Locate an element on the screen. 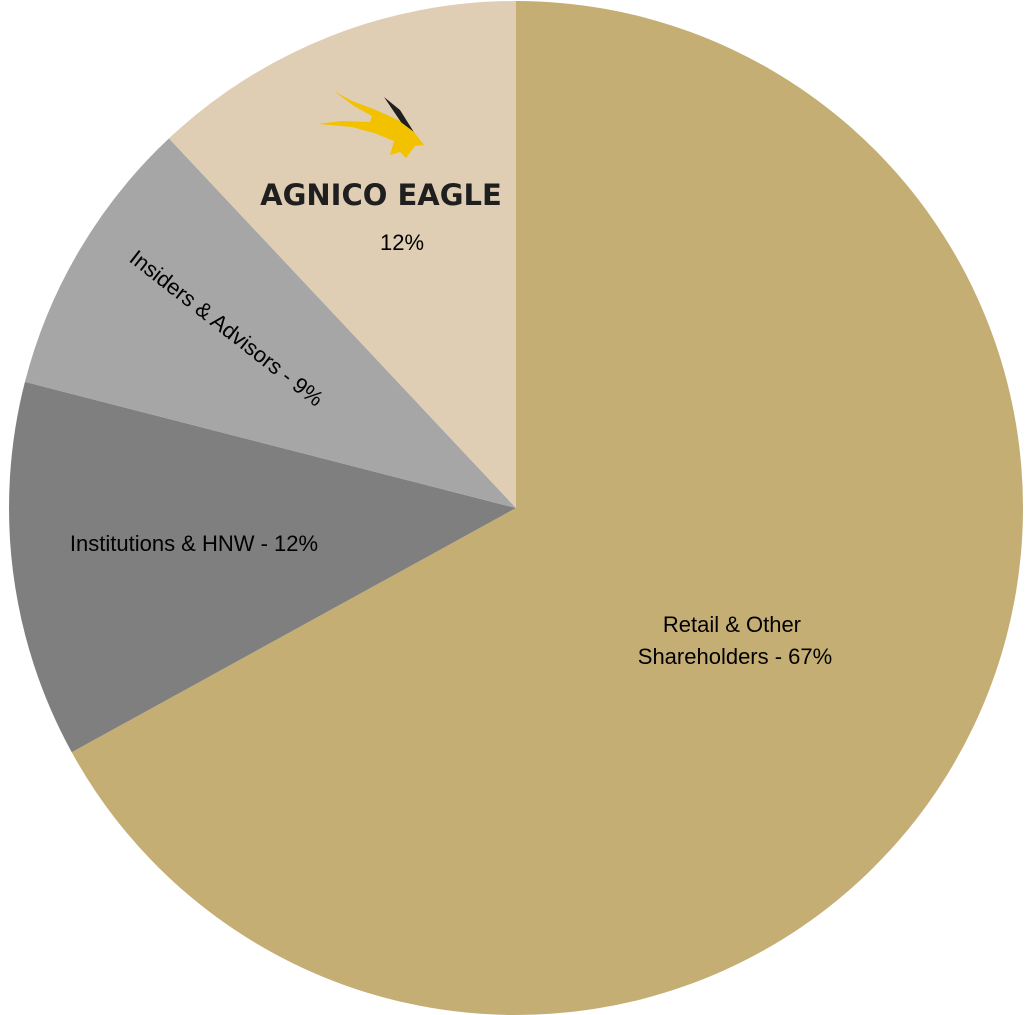 The height and width of the screenshot is (1015, 1025). slice-label-agnico: 12% is located at coordinates (402, 242).